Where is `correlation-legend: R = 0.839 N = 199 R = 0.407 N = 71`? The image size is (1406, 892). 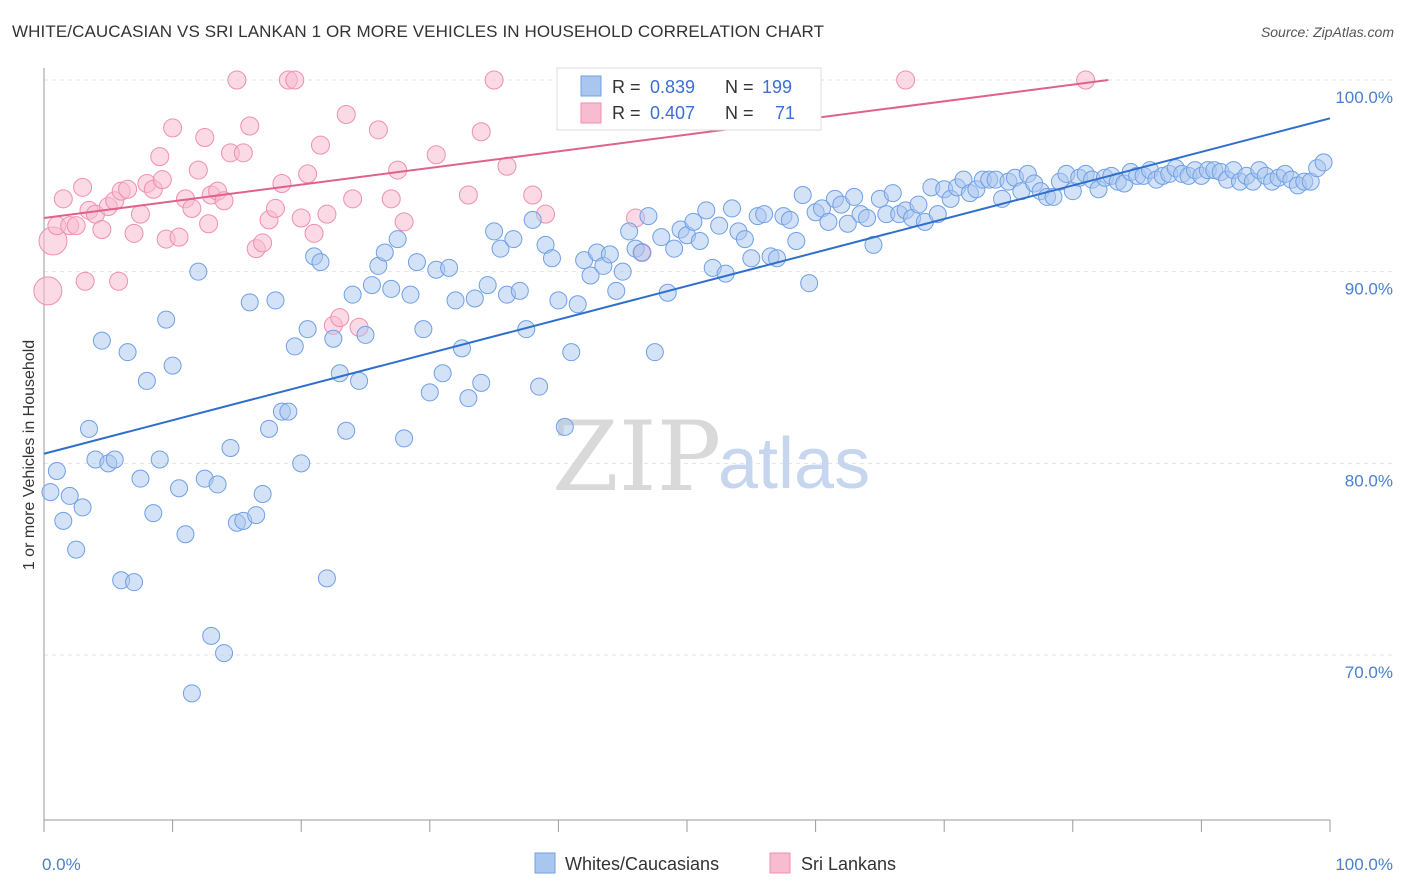
correlation-legend: R = 0.839 N = 199 R = 0.407 N = 71 is located at coordinates (689, 99).